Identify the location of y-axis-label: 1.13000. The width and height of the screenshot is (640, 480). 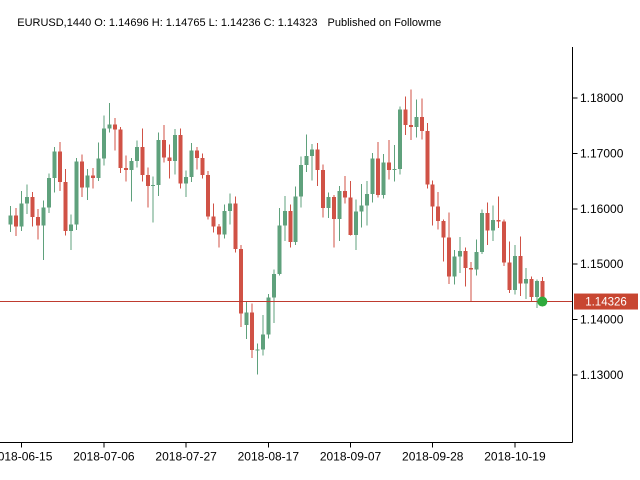
(602, 375).